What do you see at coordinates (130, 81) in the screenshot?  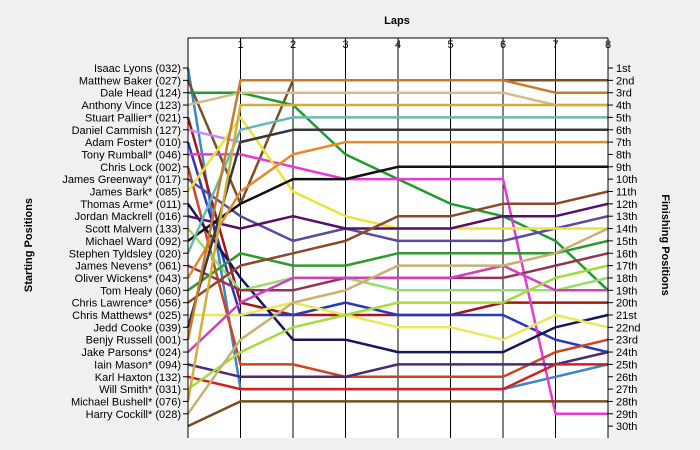 I see `start-label-2: Matthew Baker (027)` at bounding box center [130, 81].